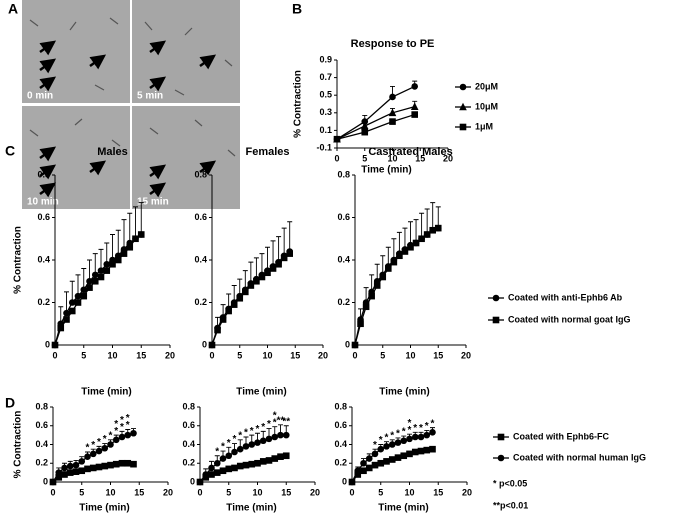  What do you see at coordinates (295, 355) in the screenshot?
I see `x-tick-label: 15` at bounding box center [295, 355].